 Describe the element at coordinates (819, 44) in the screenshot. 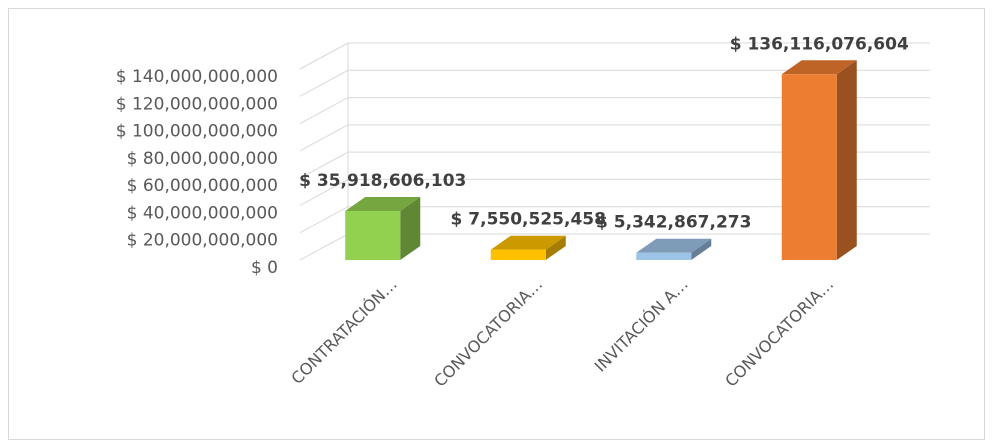

I see `data-label: $ 136,116,076,604` at that location.